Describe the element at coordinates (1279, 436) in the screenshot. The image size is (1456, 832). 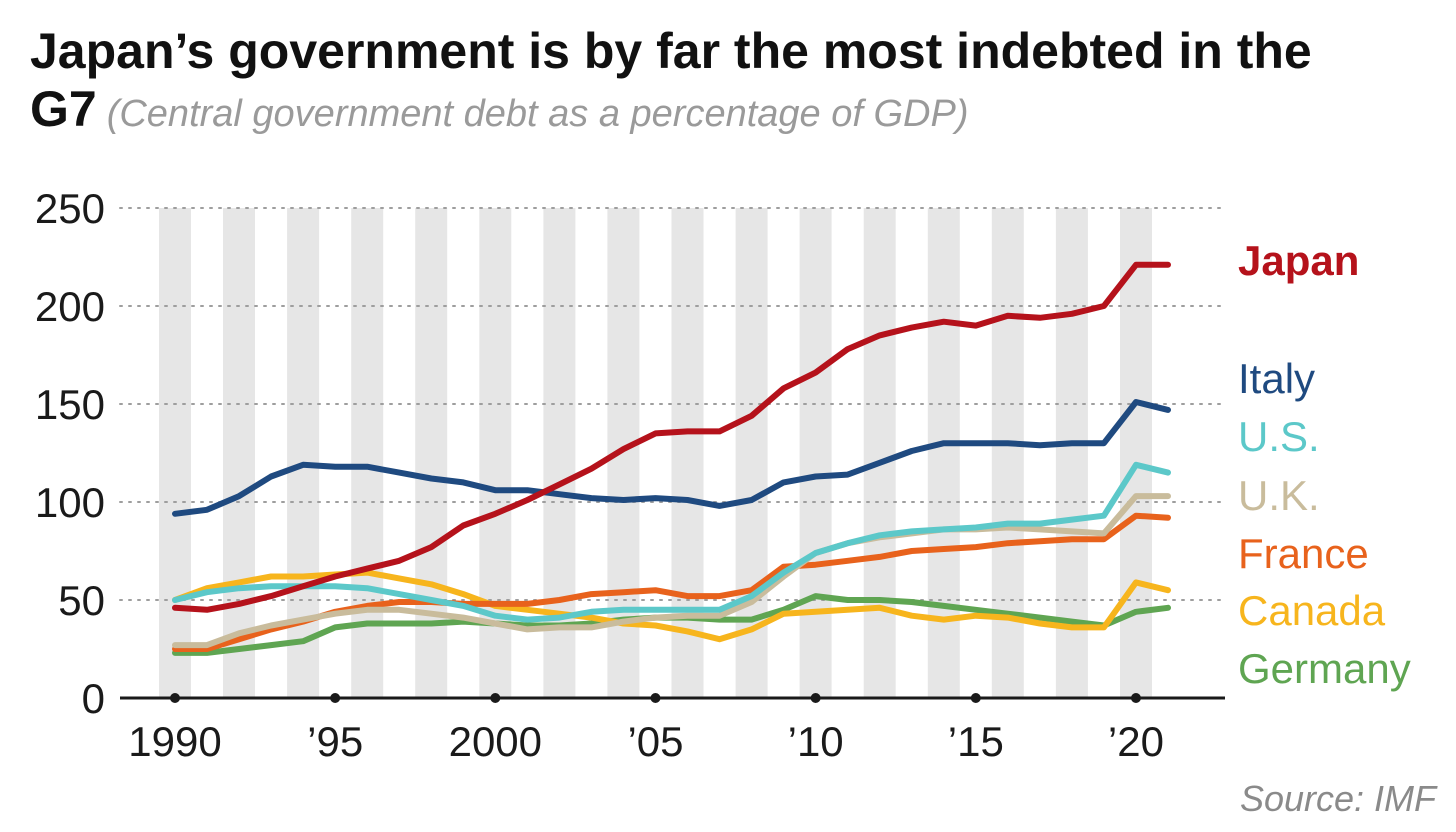
I see `series-label-us: U.S.` at that location.